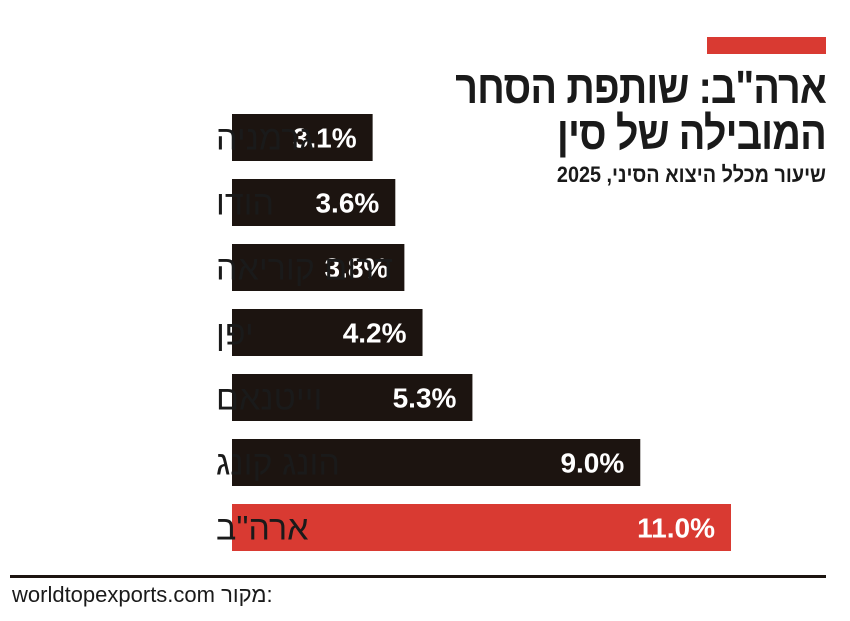  Describe the element at coordinates (269, 399) in the screenshot. I see `category-label-4: וייטנאם` at that location.